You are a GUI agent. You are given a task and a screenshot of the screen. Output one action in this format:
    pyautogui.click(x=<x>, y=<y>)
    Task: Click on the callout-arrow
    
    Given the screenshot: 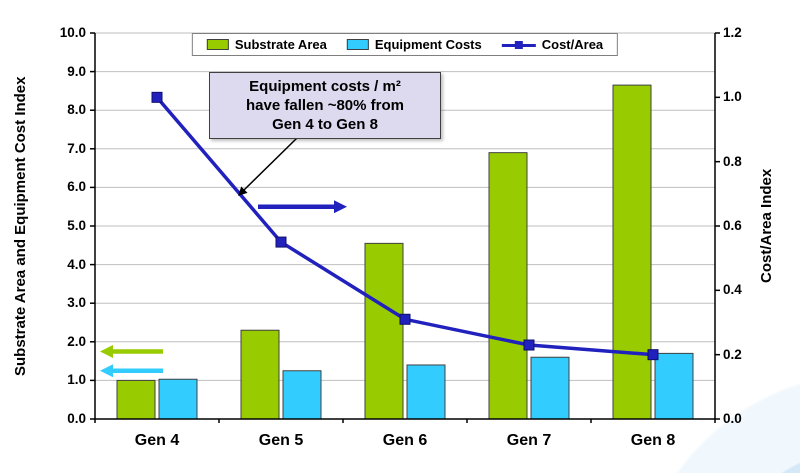 What is the action you would take?
    pyautogui.click(x=268, y=166)
    